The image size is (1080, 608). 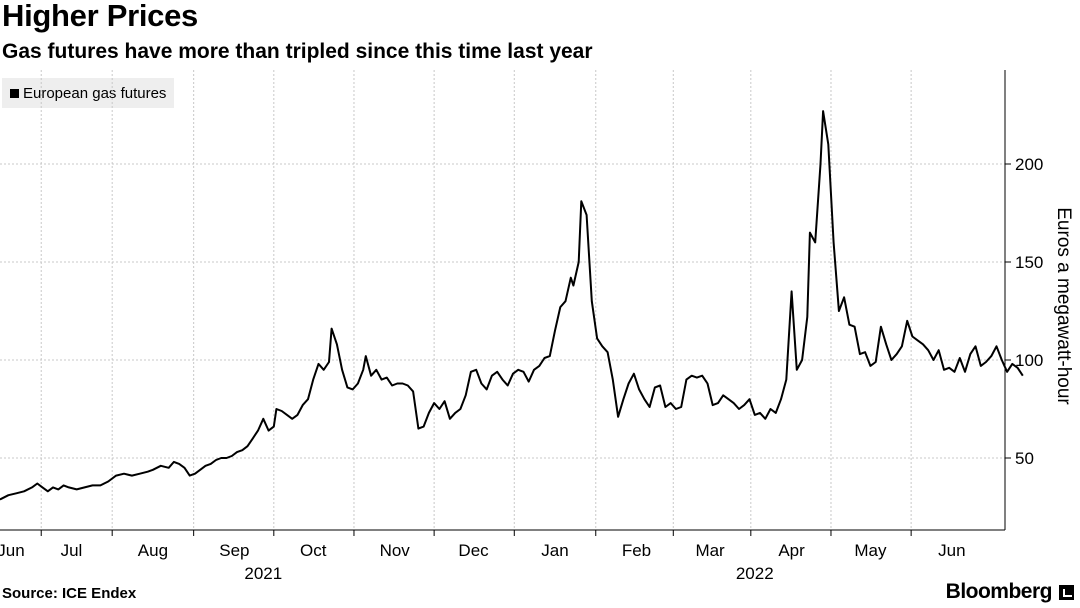 I want to click on x-tick-label: Oct, so click(x=313, y=550).